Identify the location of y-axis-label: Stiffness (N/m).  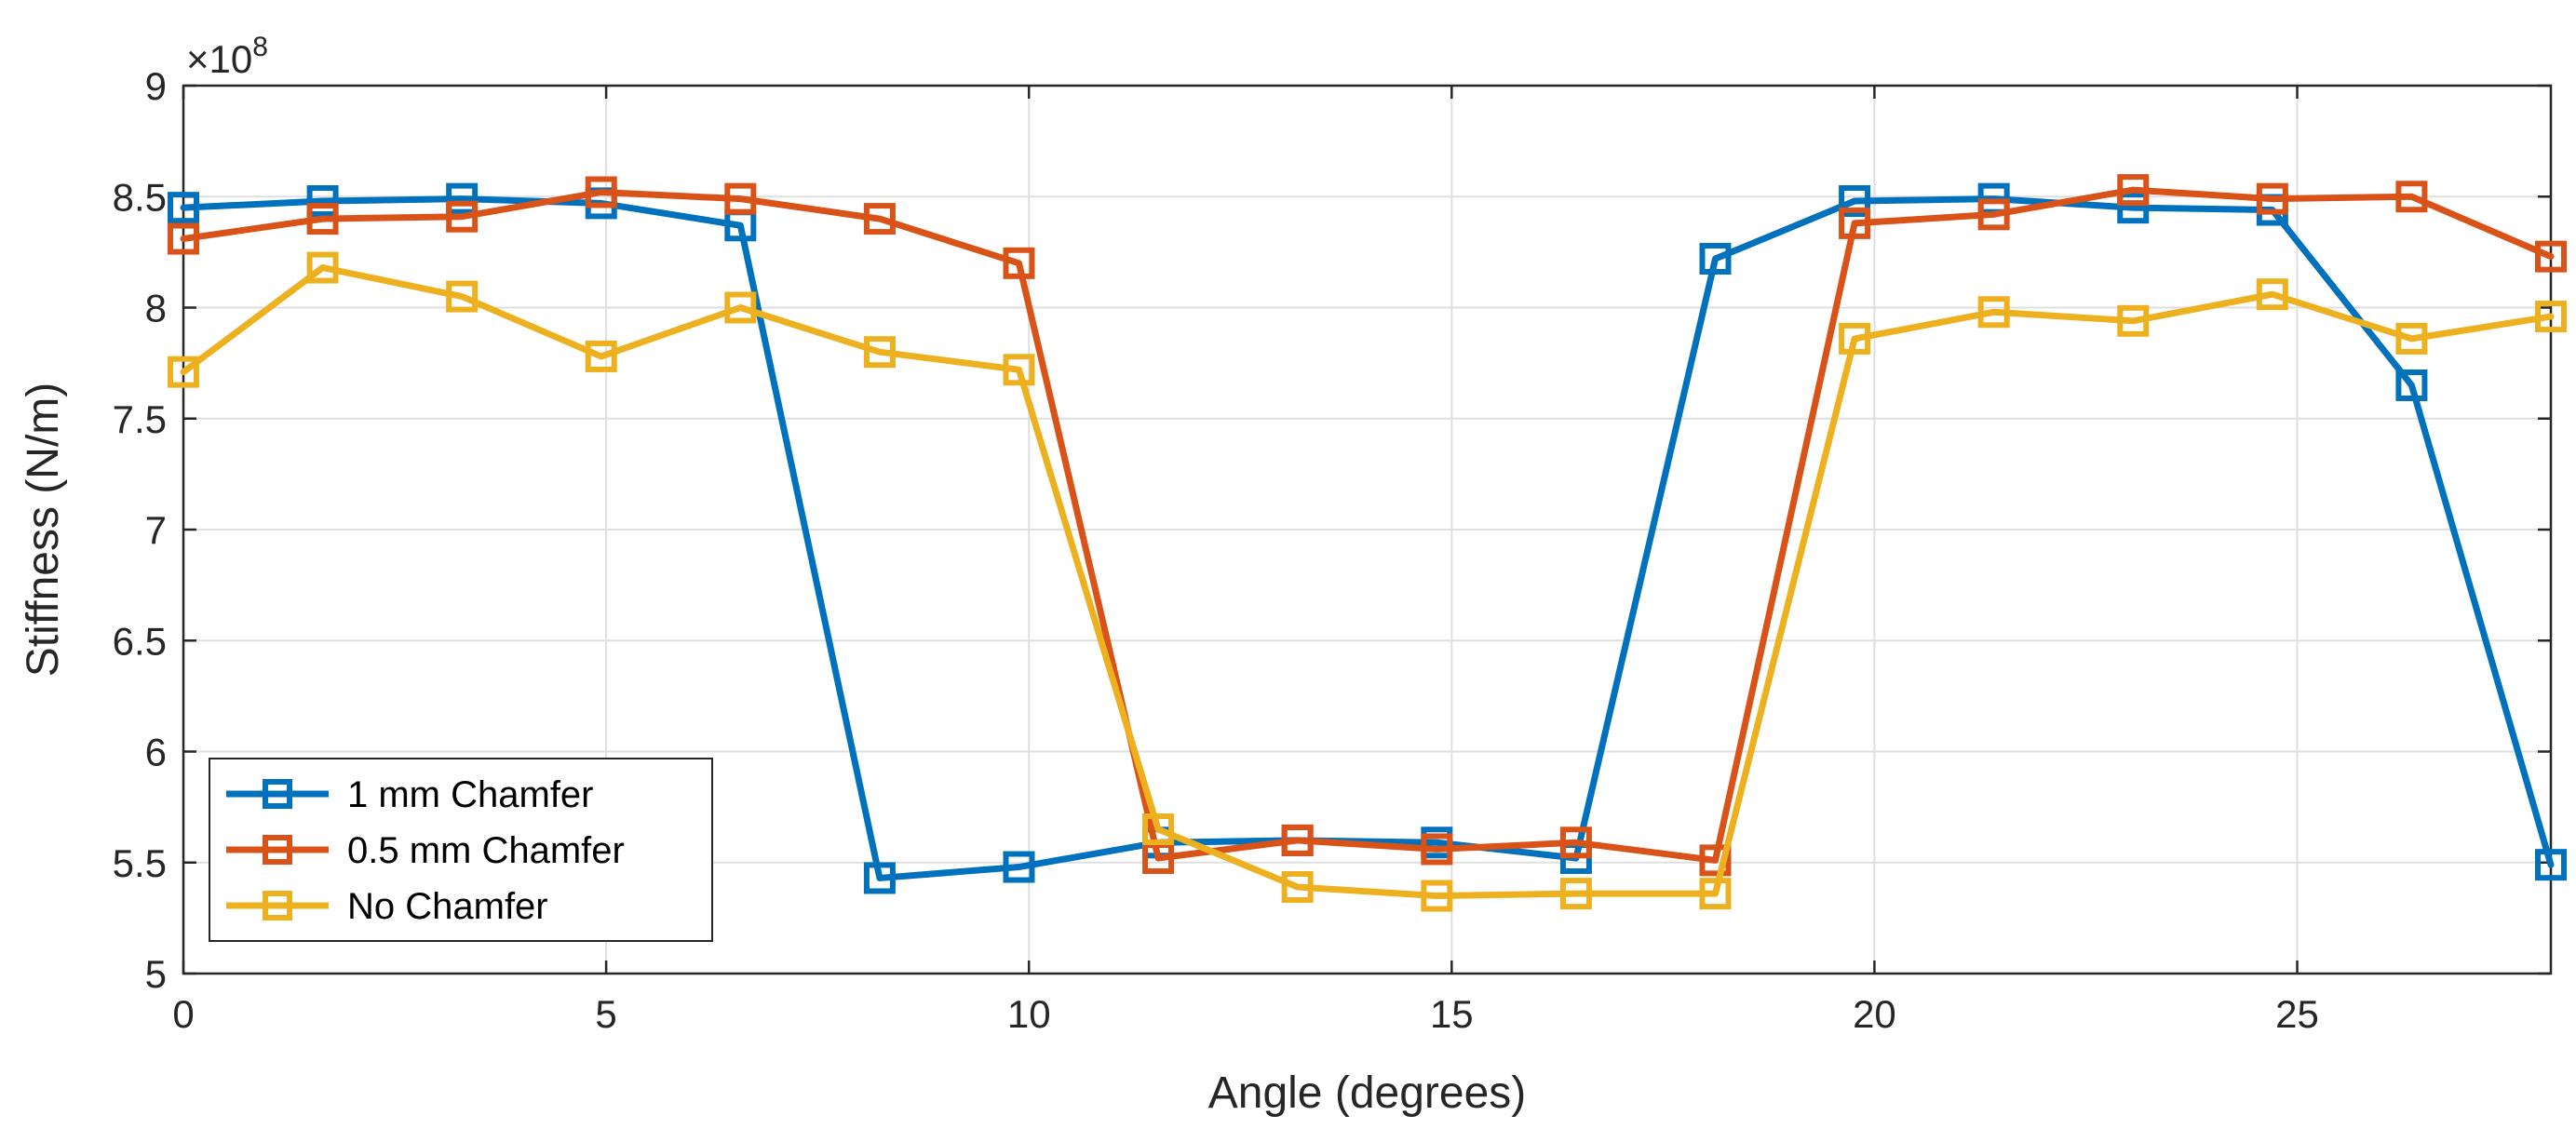
(43, 530).